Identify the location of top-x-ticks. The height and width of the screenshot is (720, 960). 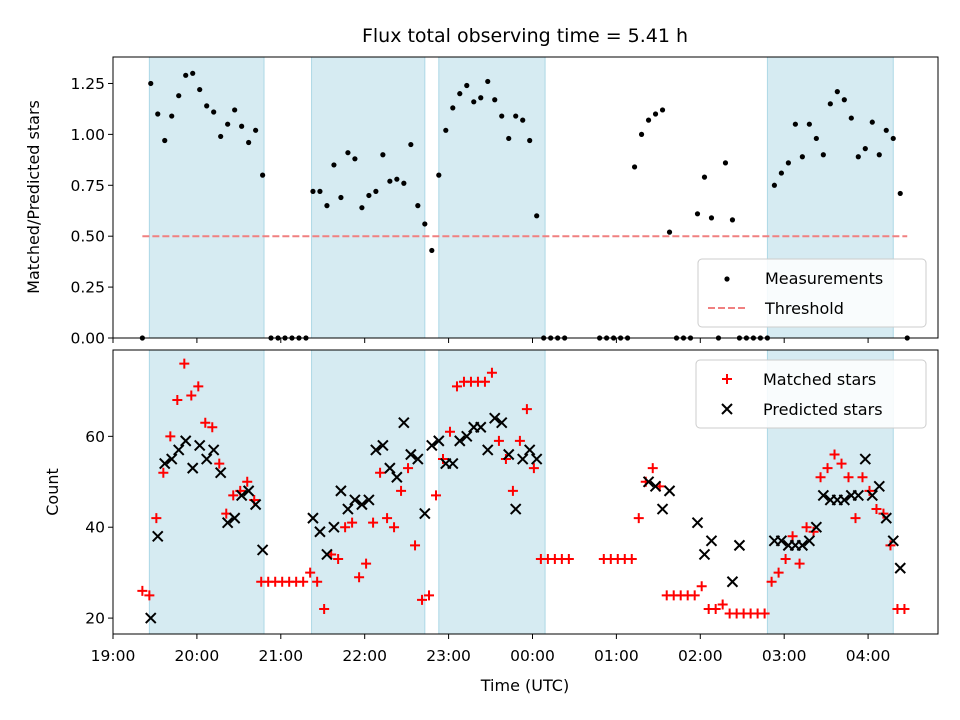
(490, 340).